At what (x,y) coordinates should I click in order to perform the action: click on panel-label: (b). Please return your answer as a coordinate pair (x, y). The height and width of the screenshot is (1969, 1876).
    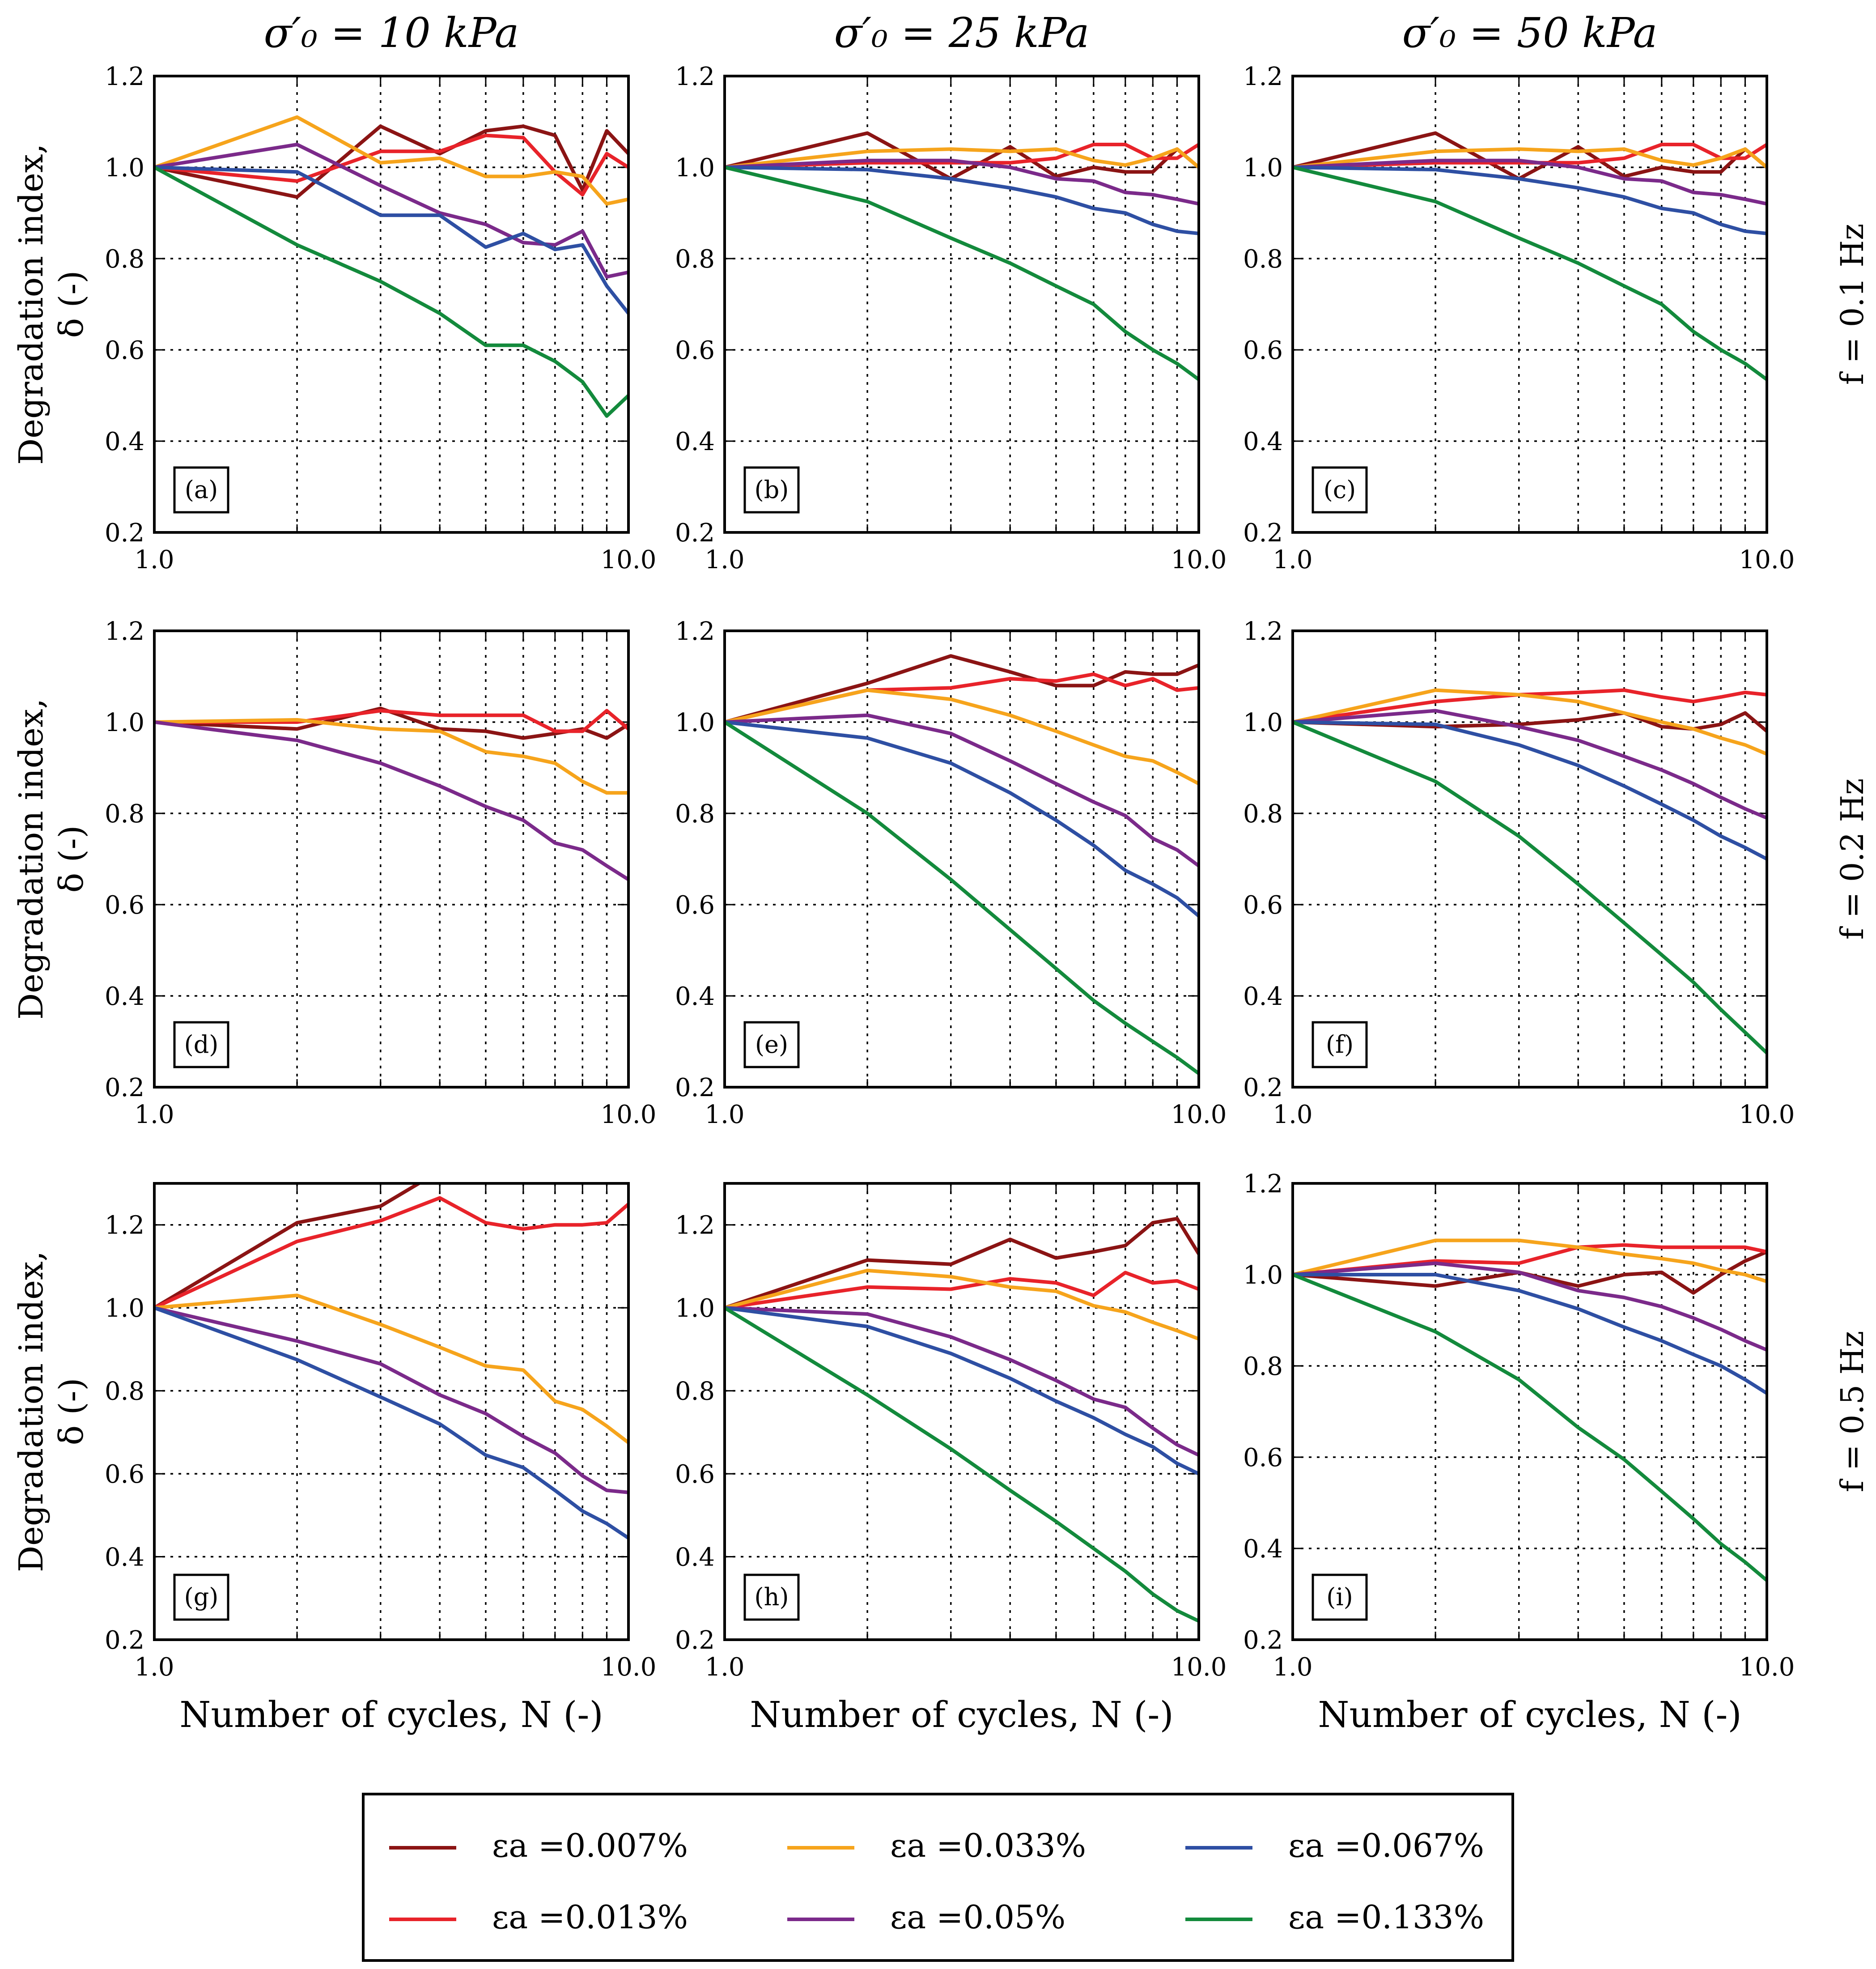
    Looking at the image, I should click on (772, 490).